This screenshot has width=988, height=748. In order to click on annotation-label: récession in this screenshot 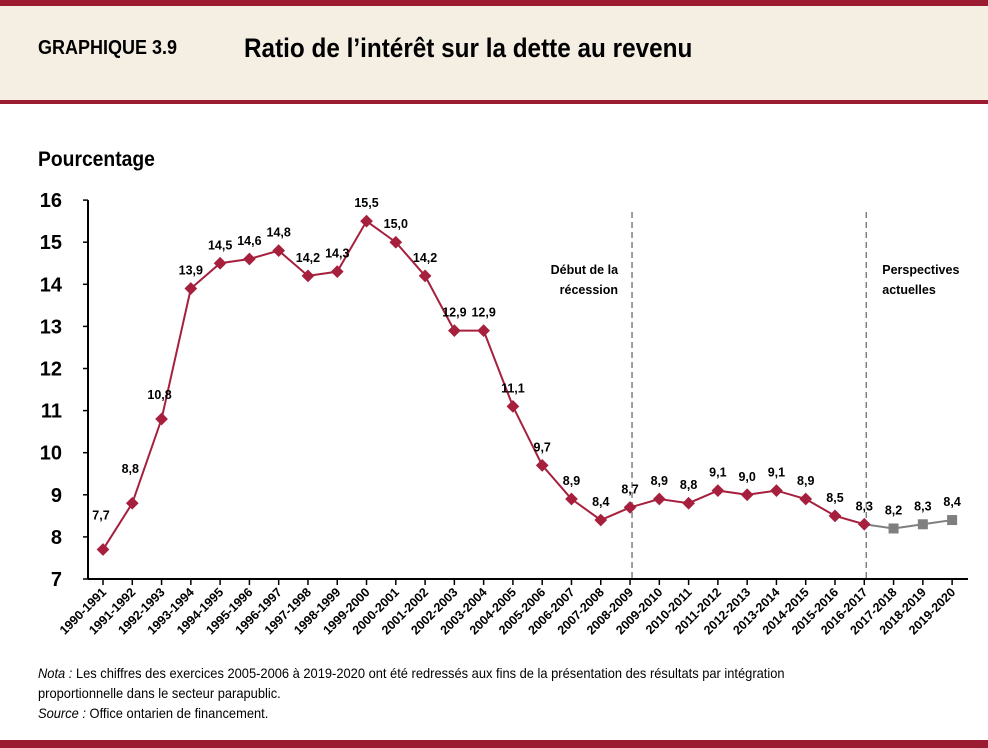, I will do `click(589, 290)`.